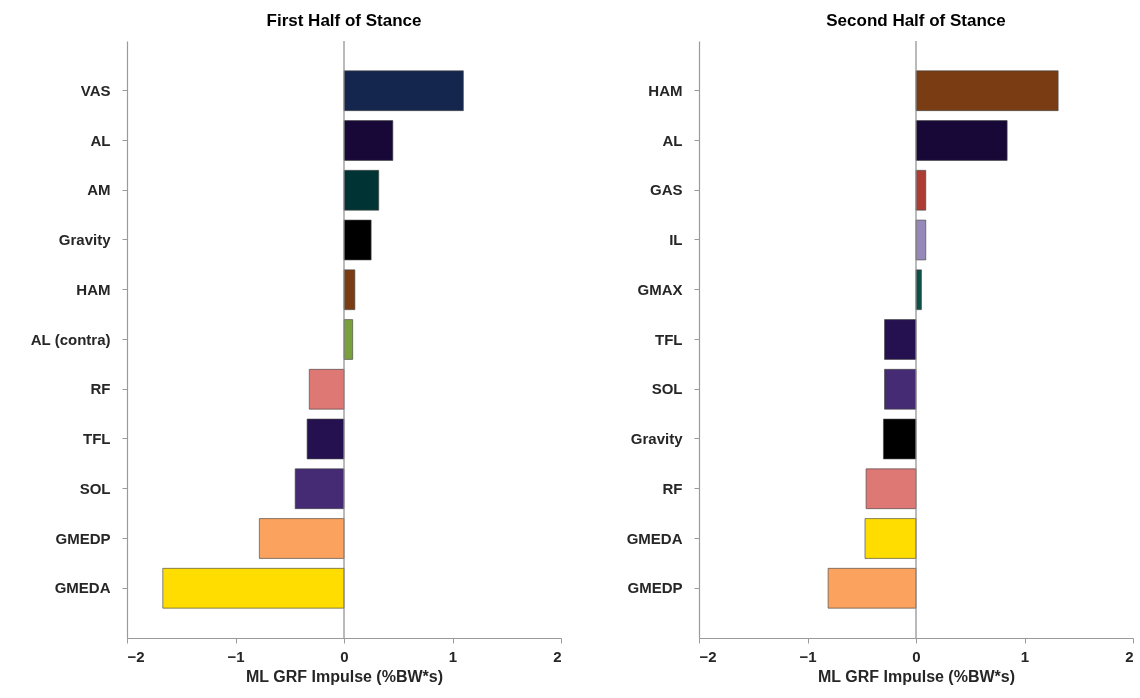  Describe the element at coordinates (344, 21) in the screenshot. I see `chart-title: First Half of Stance` at that location.